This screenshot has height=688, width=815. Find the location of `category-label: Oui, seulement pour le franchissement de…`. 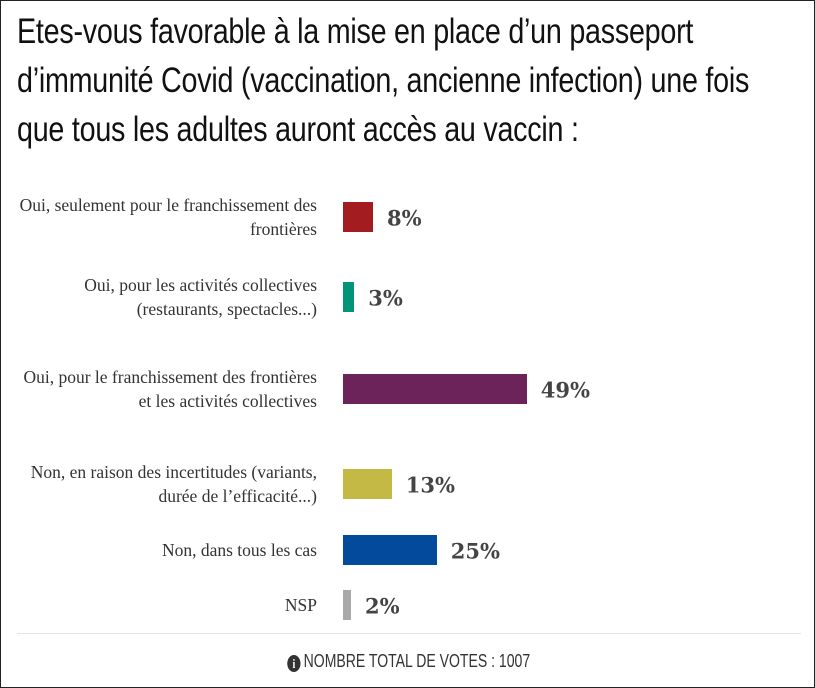

category-label: Oui, seulement pour le franchissement de… is located at coordinates (168, 217).